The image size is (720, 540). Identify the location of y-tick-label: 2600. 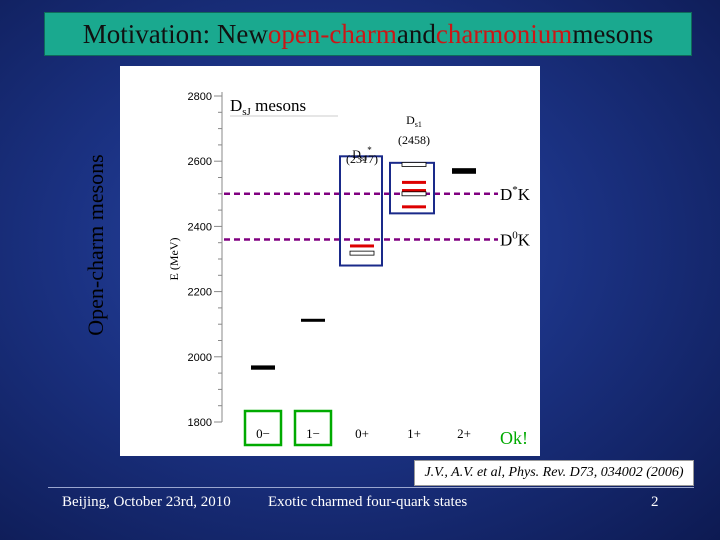
(200, 162).